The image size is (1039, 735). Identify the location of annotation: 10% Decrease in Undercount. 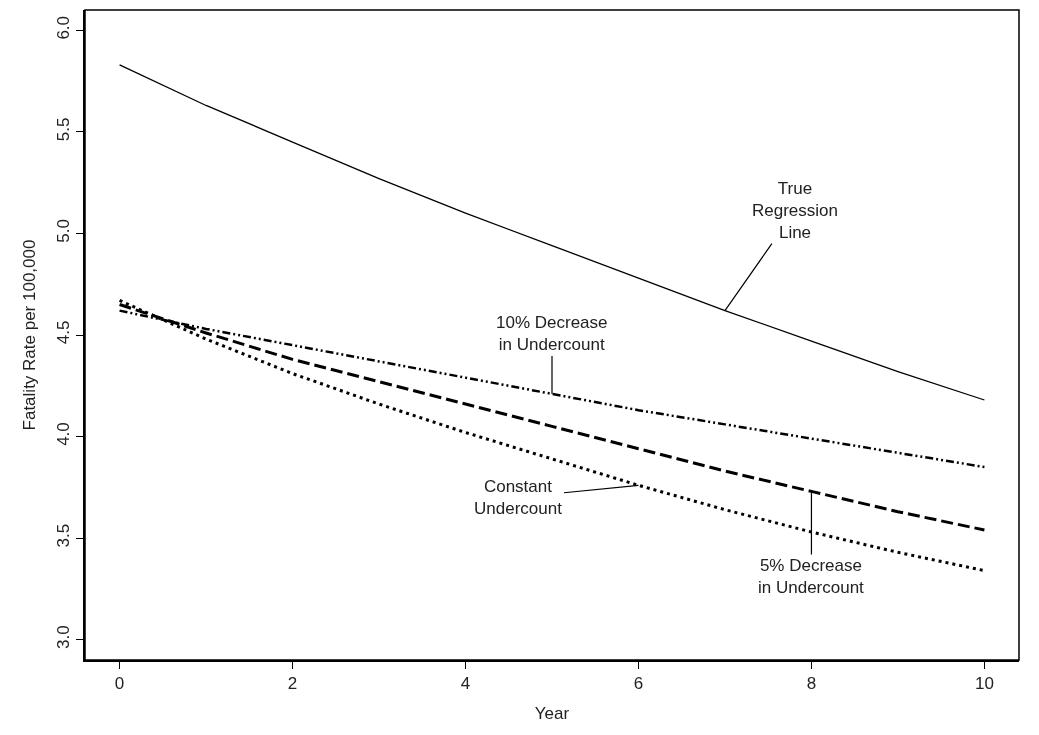
(552, 334).